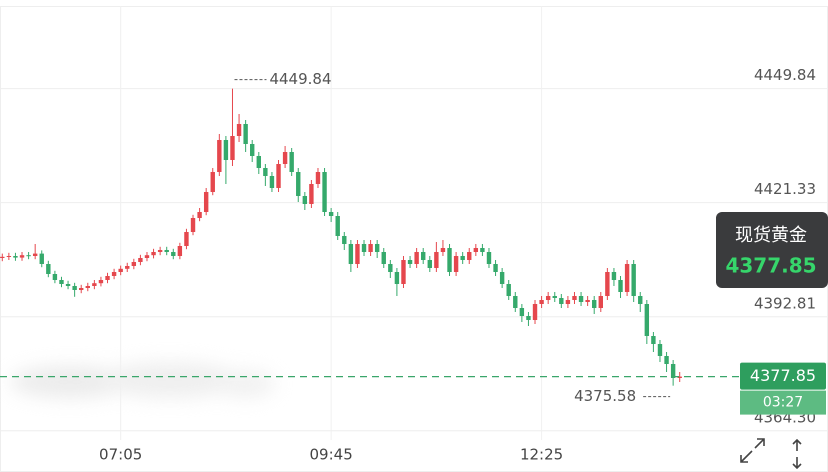  I want to click on countdown-label: 03:27, so click(783, 403).